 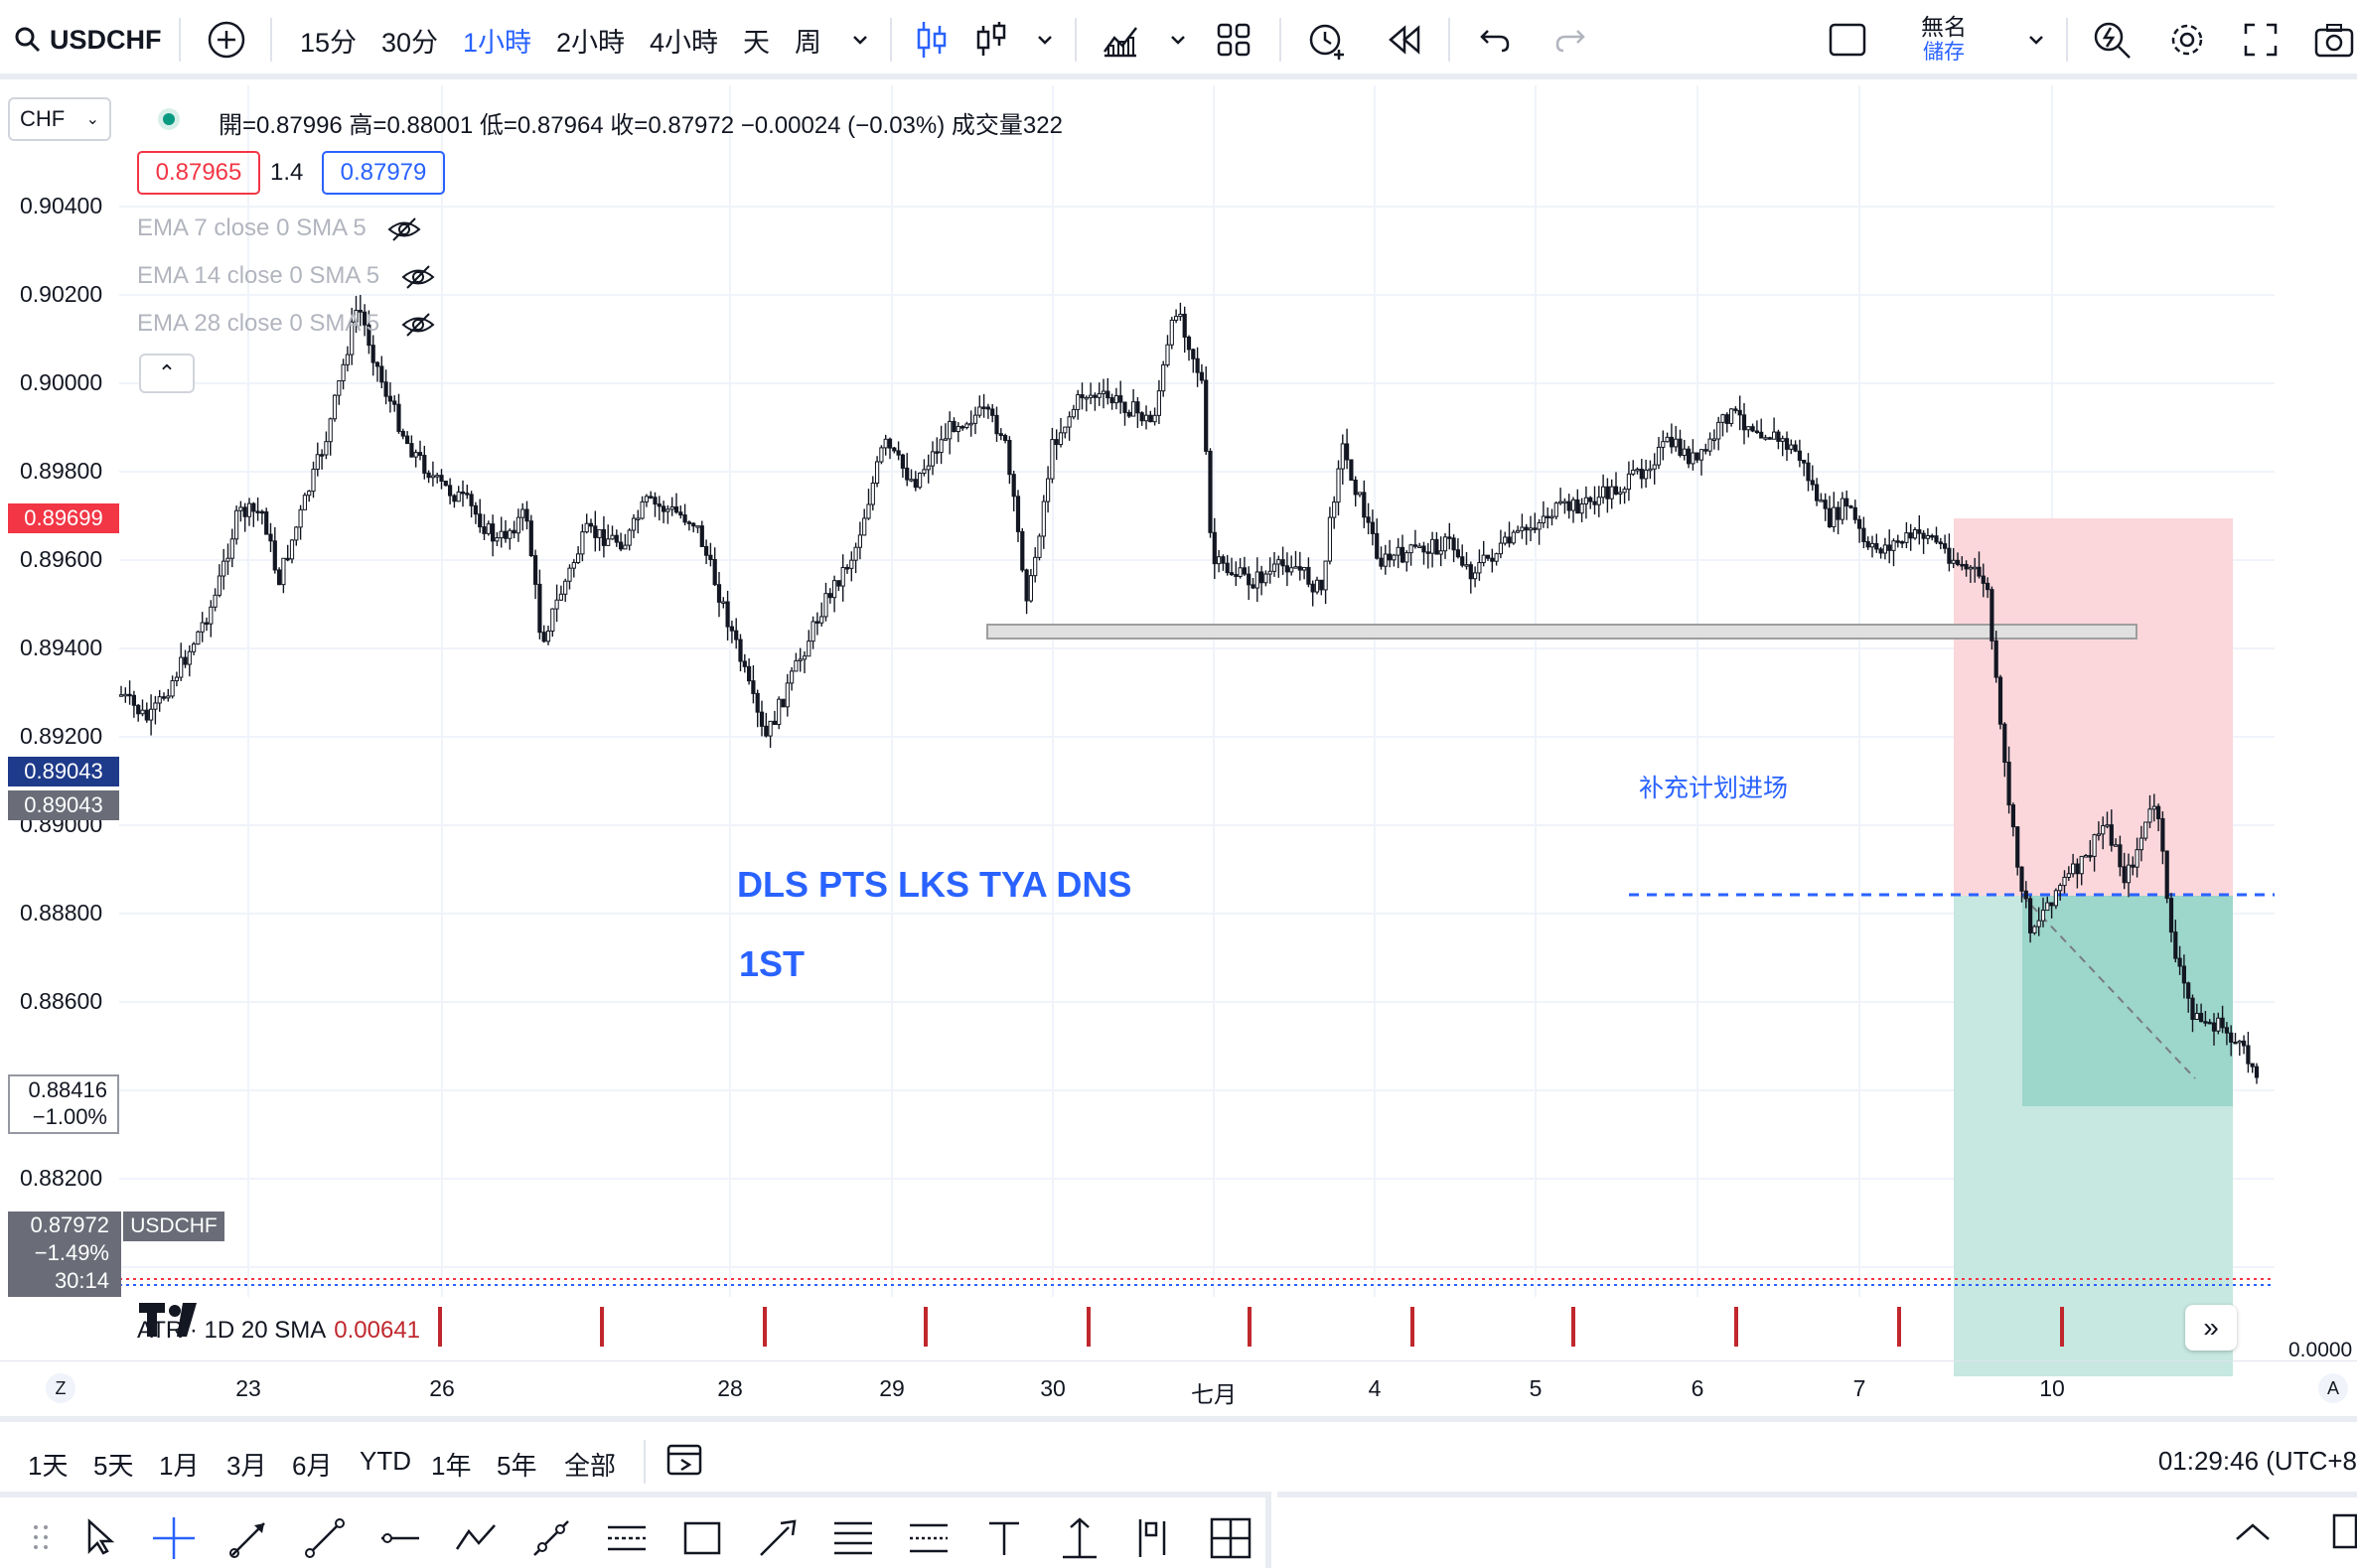 What do you see at coordinates (1561, 632) in the screenshot?
I see `support-zone` at bounding box center [1561, 632].